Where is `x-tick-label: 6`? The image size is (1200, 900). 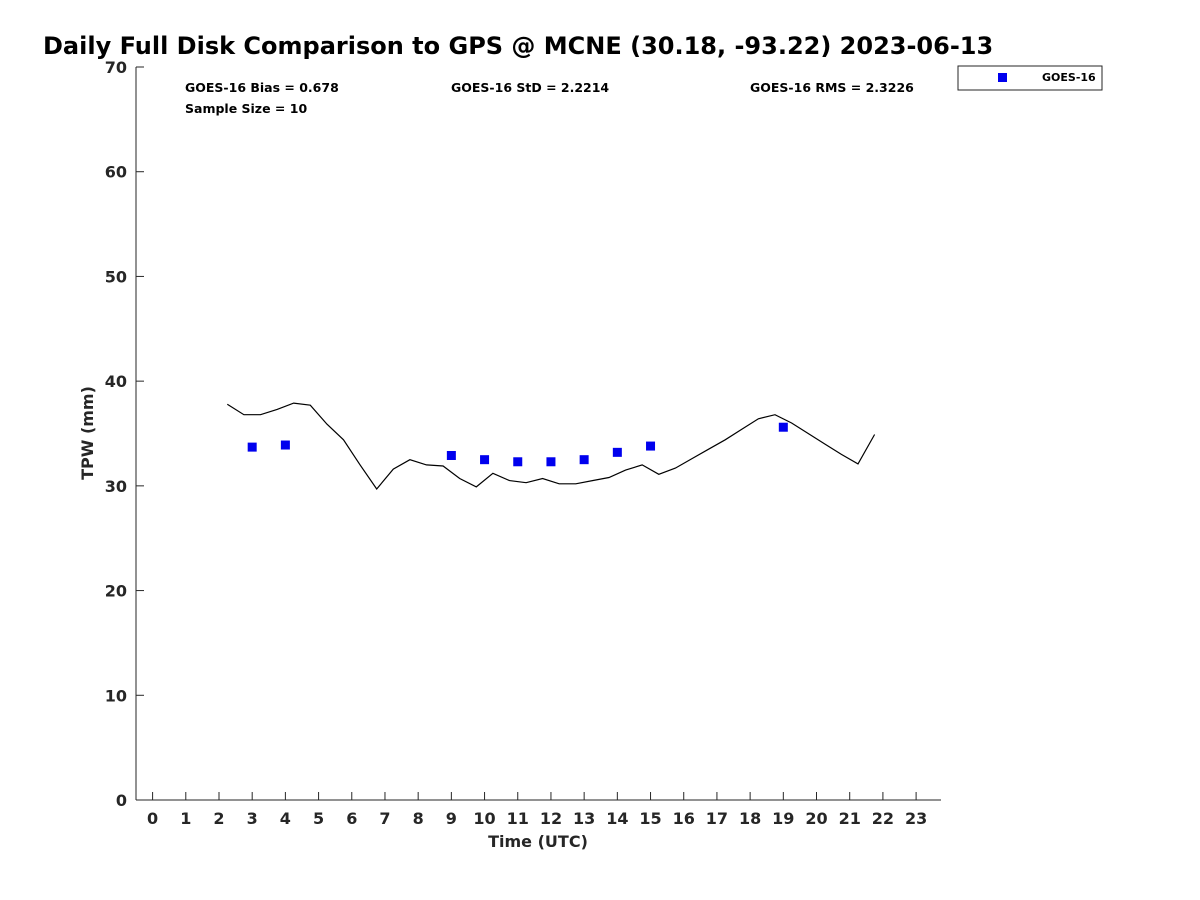
x-tick-label: 6 is located at coordinates (351, 818).